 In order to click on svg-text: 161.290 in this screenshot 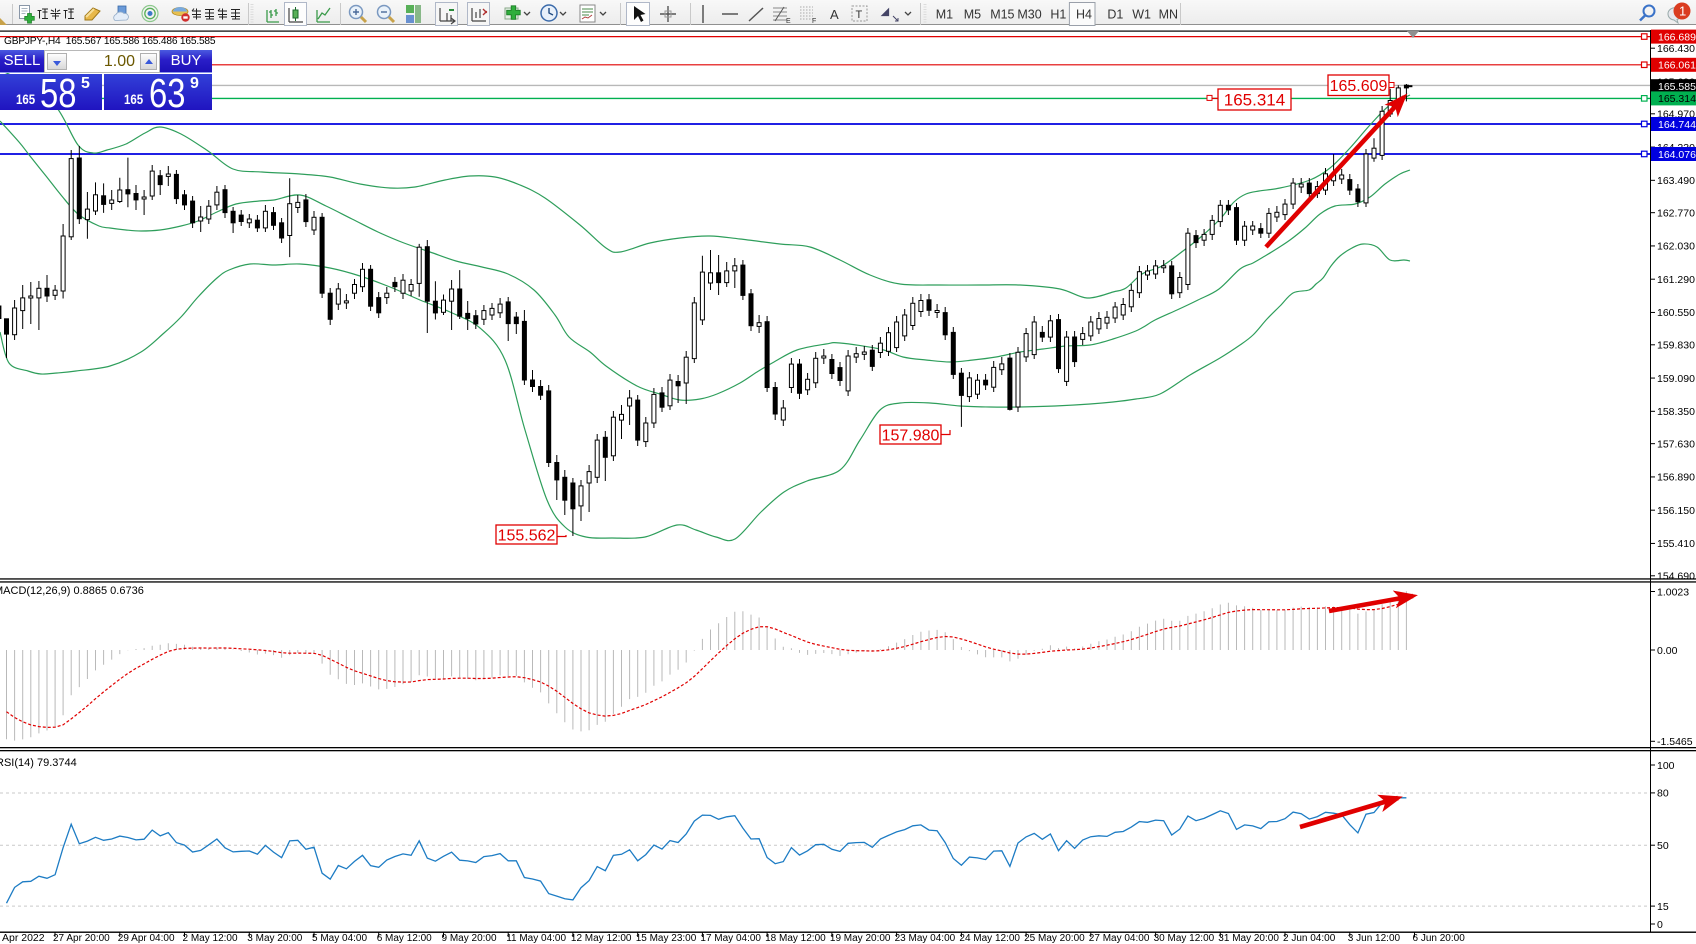, I will do `click(1676, 280)`.